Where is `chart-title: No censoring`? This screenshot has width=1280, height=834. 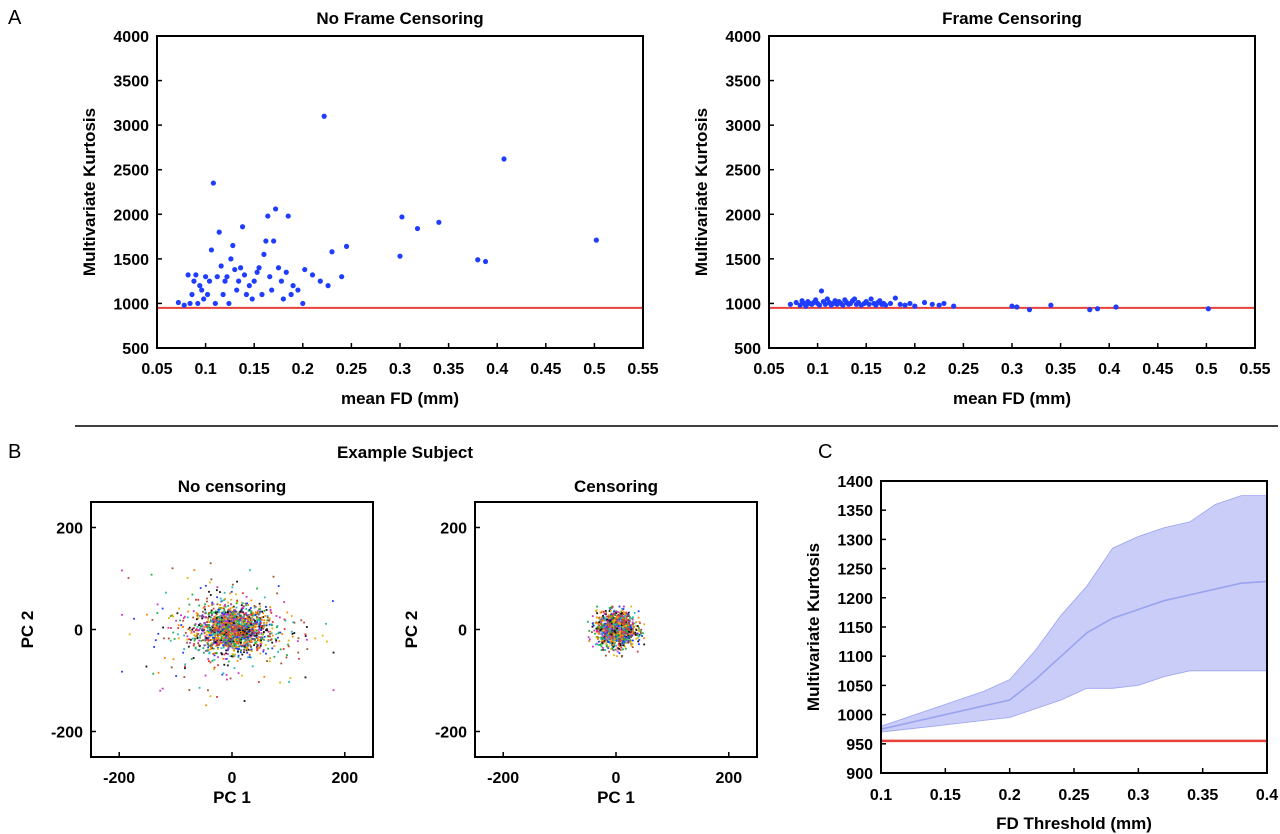 chart-title: No censoring is located at coordinates (232, 486).